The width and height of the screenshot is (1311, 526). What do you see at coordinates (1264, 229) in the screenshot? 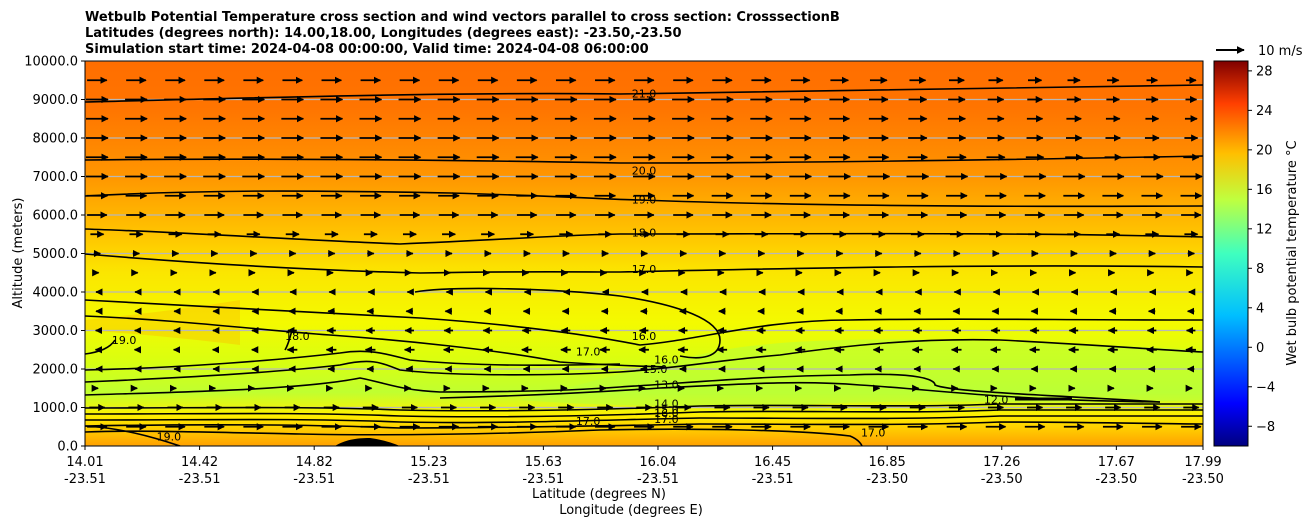
I see `colorbar-tick-label: 12` at bounding box center [1264, 229].